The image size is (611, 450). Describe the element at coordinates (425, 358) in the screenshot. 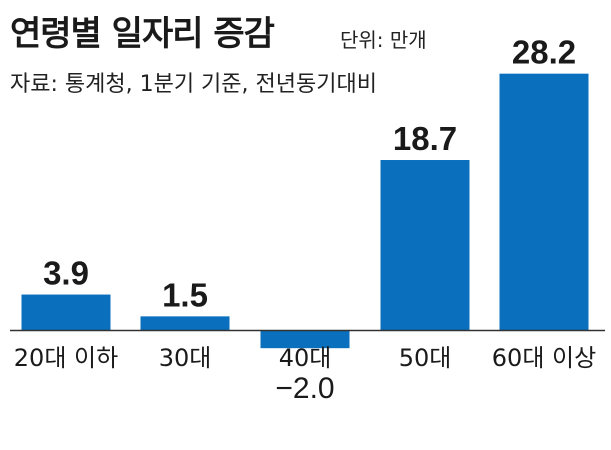

I see `category-label-4: 50대` at that location.